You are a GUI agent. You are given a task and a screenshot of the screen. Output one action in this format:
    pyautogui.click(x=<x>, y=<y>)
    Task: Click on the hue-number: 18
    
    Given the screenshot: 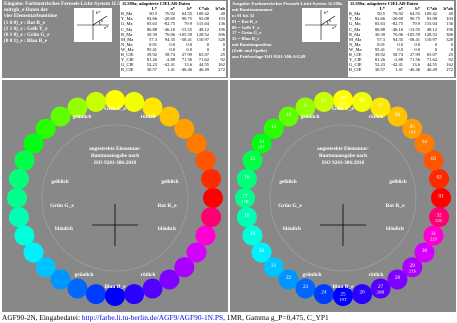 What is the action you would take?
    pyautogui.click(x=247, y=216)
    